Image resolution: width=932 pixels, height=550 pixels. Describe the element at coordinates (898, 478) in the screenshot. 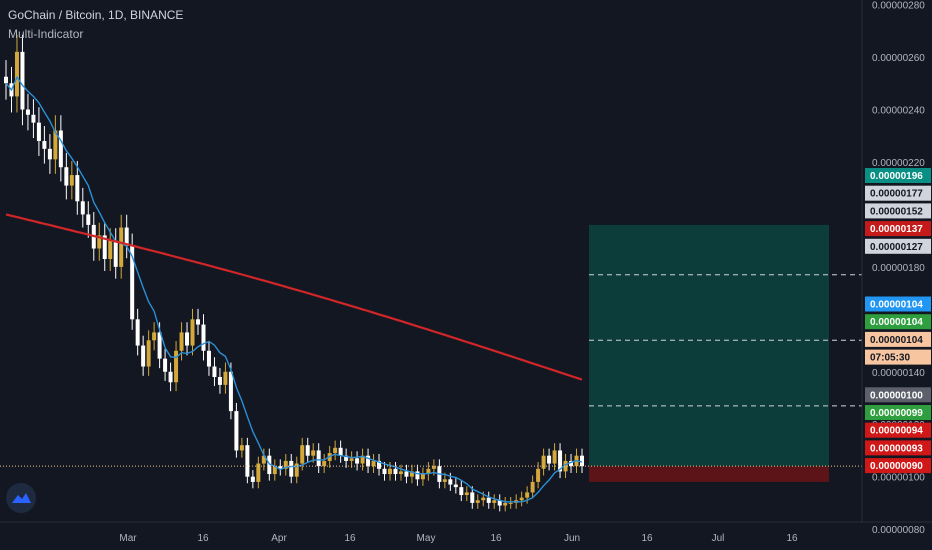

I see `y-tick-label: 0.00000100` at that location.